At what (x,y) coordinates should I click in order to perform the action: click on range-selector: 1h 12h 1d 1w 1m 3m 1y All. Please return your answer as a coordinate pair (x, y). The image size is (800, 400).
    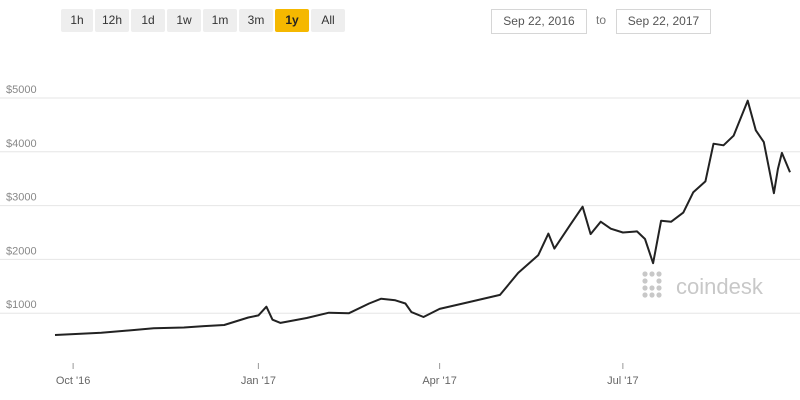
    Looking at the image, I should click on (203, 20).